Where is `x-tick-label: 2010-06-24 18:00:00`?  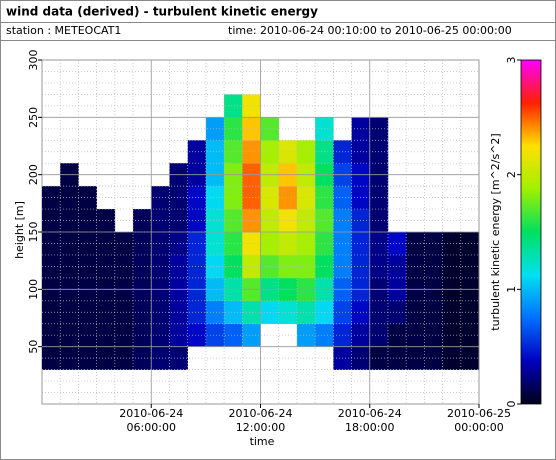
x-tick-label: 2010-06-24 18:00:00 is located at coordinates (370, 420).